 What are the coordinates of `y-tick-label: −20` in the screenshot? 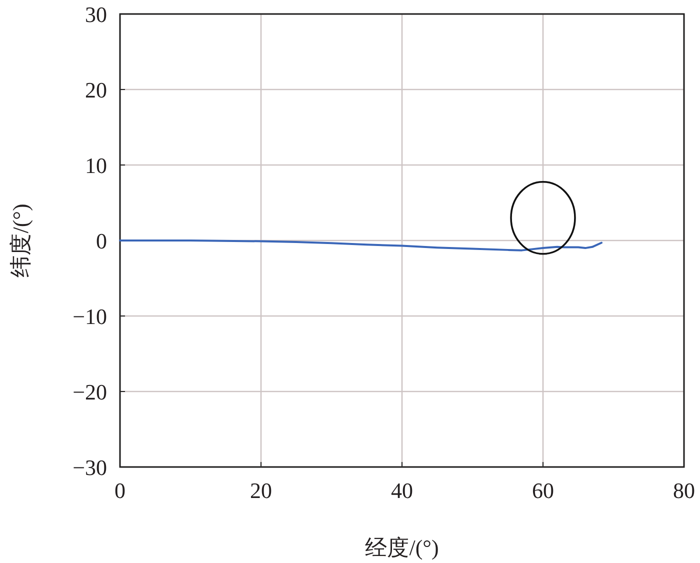 It's located at (89, 392).